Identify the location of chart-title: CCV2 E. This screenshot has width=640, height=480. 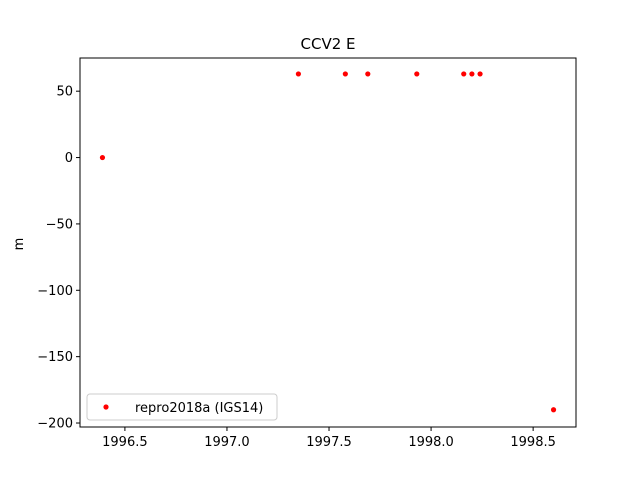
(328, 44).